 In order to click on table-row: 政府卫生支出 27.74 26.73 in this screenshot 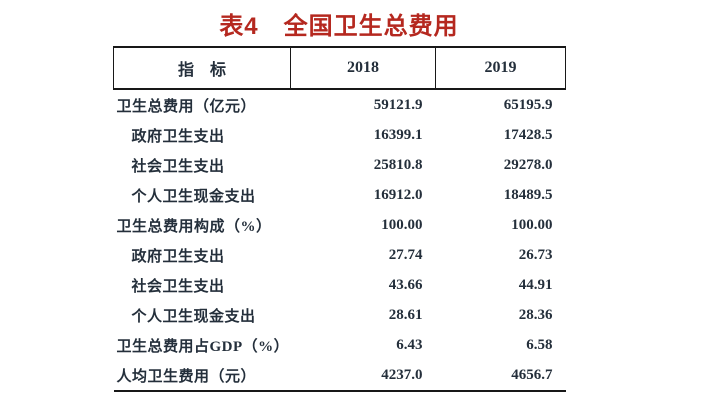, I will do `click(340, 255)`.